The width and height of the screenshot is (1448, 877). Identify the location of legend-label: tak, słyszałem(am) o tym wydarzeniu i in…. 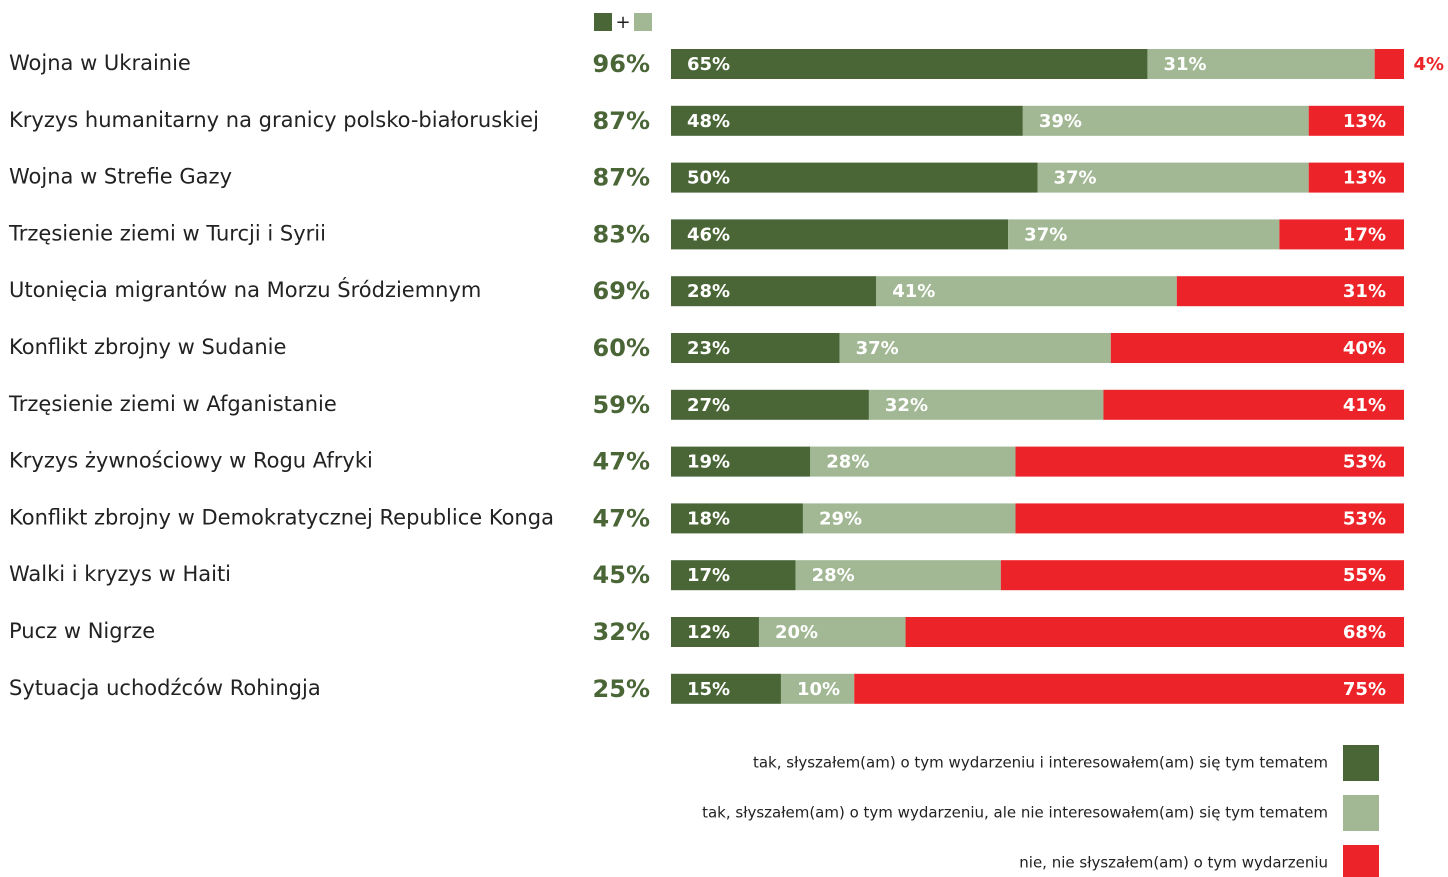
(1040, 763).